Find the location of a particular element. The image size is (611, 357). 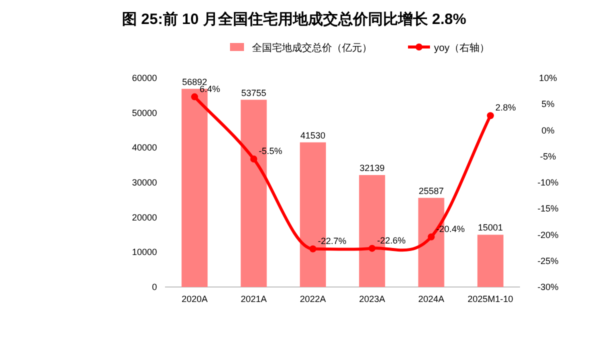

data-label: -22.6% is located at coordinates (391, 240).